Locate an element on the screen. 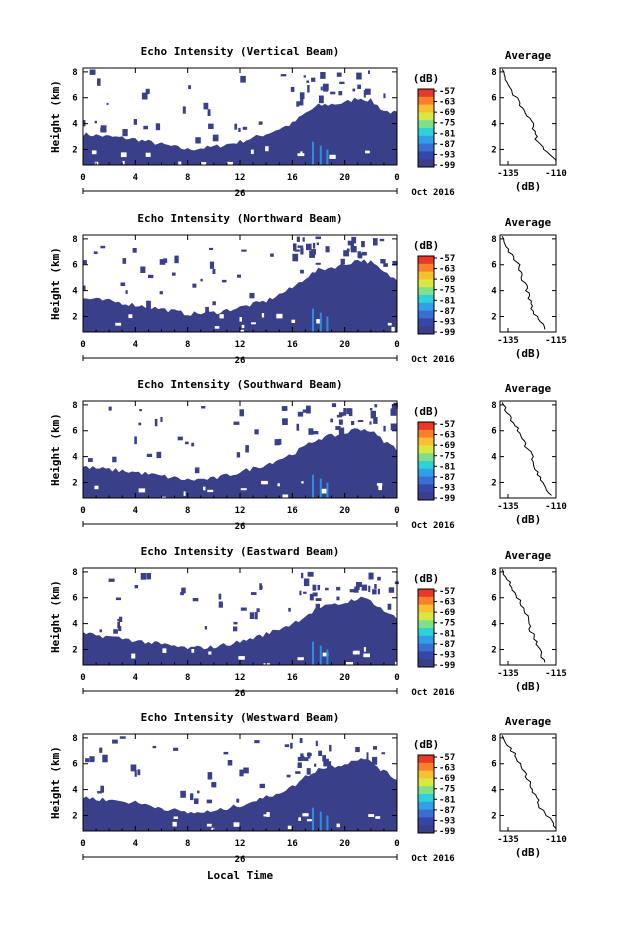 The image size is (618, 929). colorbar-tick-label: -57 is located at coordinates (447, 758).